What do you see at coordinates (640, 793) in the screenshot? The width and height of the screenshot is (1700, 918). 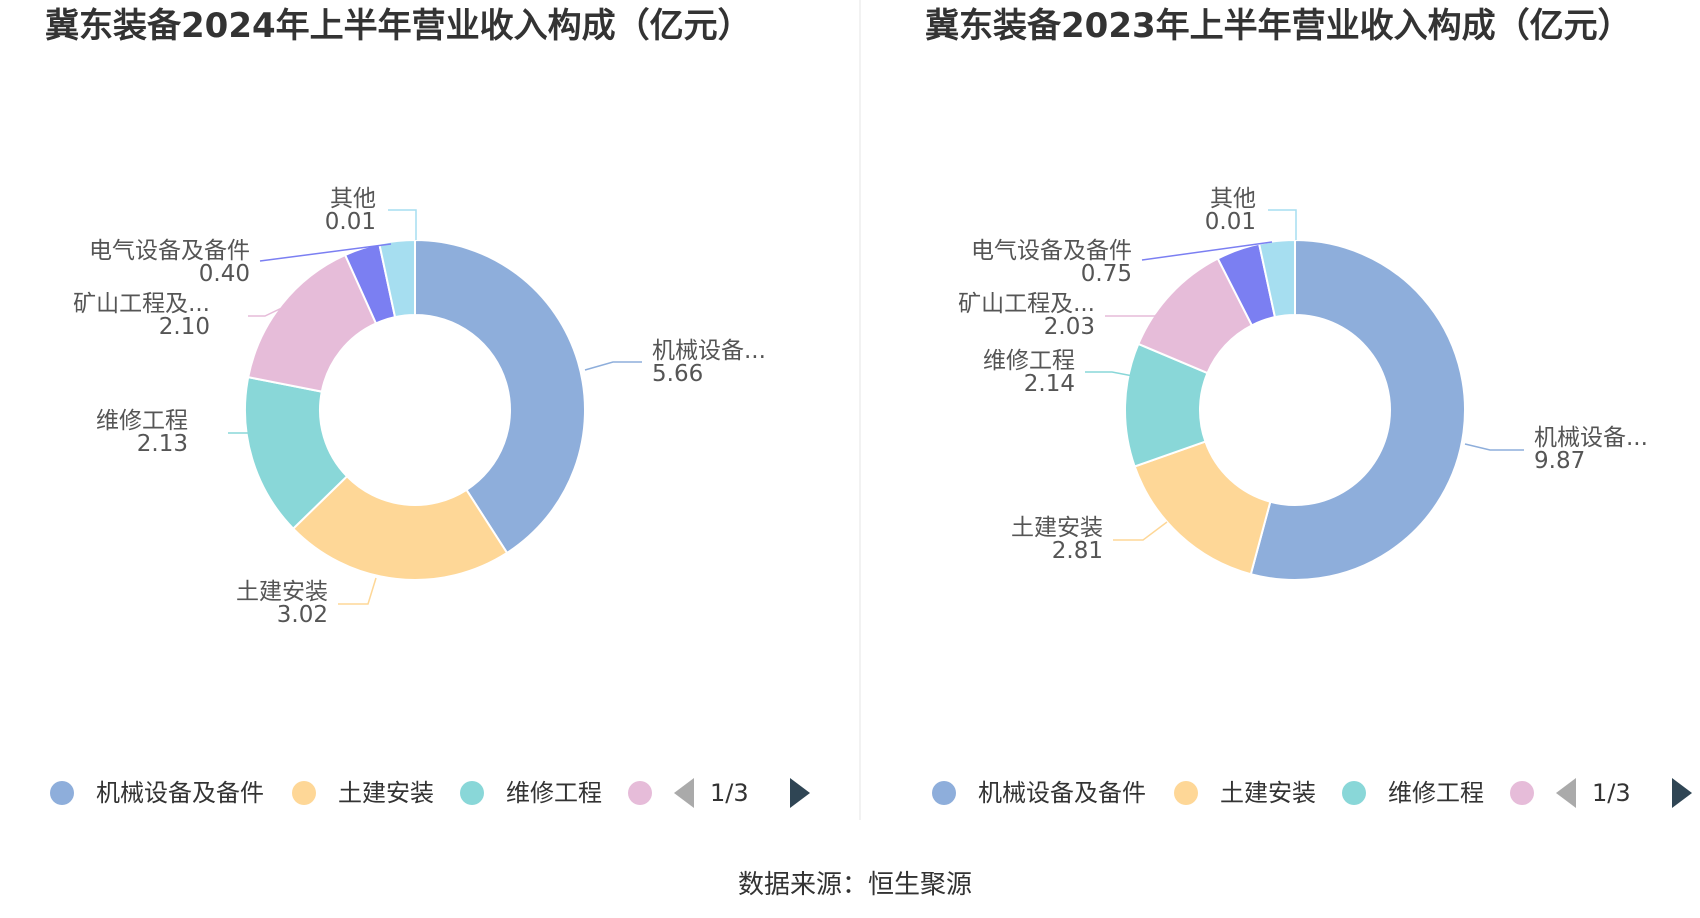 I see `legend-swatch-next-2024` at bounding box center [640, 793].